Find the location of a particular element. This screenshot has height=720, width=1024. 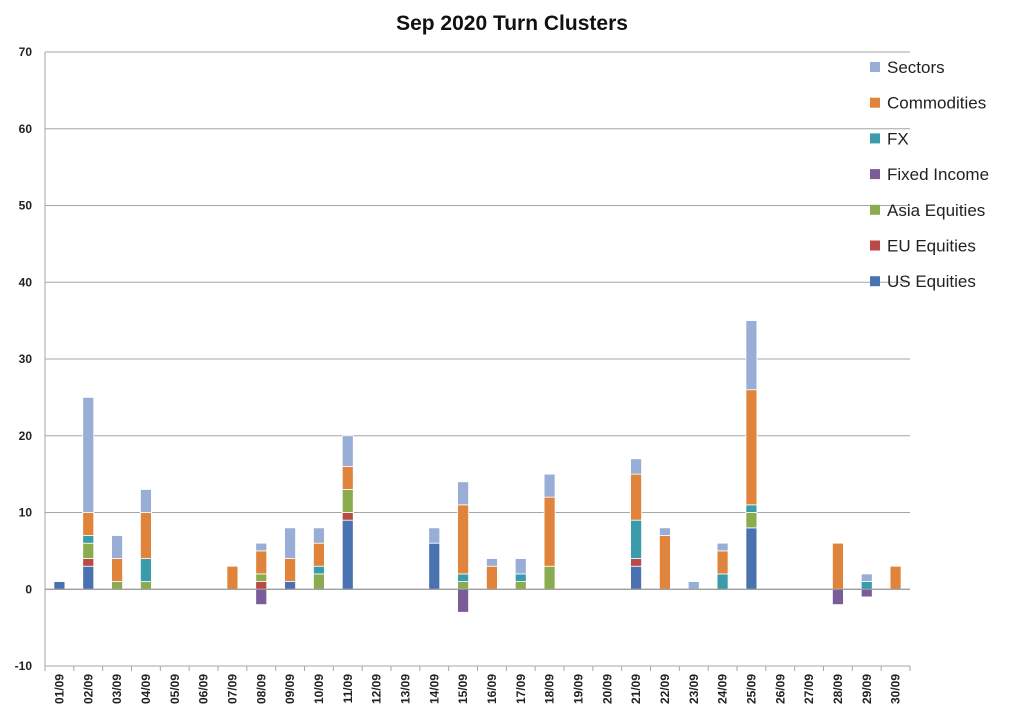

y-tick-label: 30 is located at coordinates (26, 359).